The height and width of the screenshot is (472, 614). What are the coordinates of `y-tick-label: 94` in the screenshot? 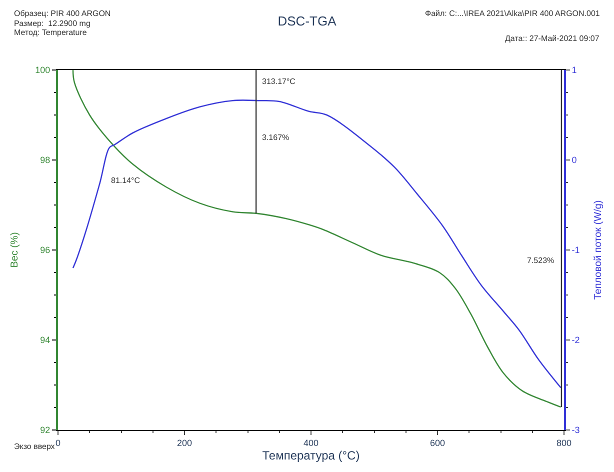 It's located at (45, 340).